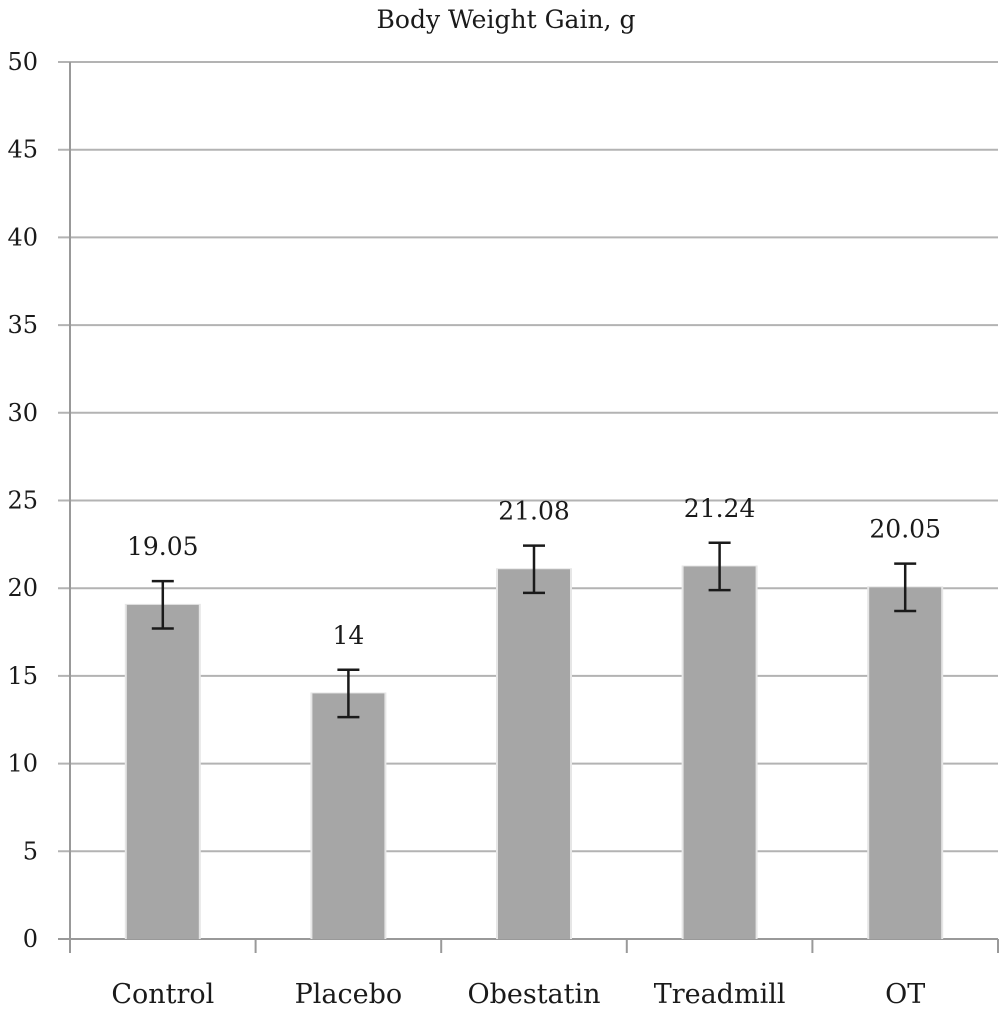  What do you see at coordinates (163, 546) in the screenshot?
I see `data-label: 19.05` at bounding box center [163, 546].